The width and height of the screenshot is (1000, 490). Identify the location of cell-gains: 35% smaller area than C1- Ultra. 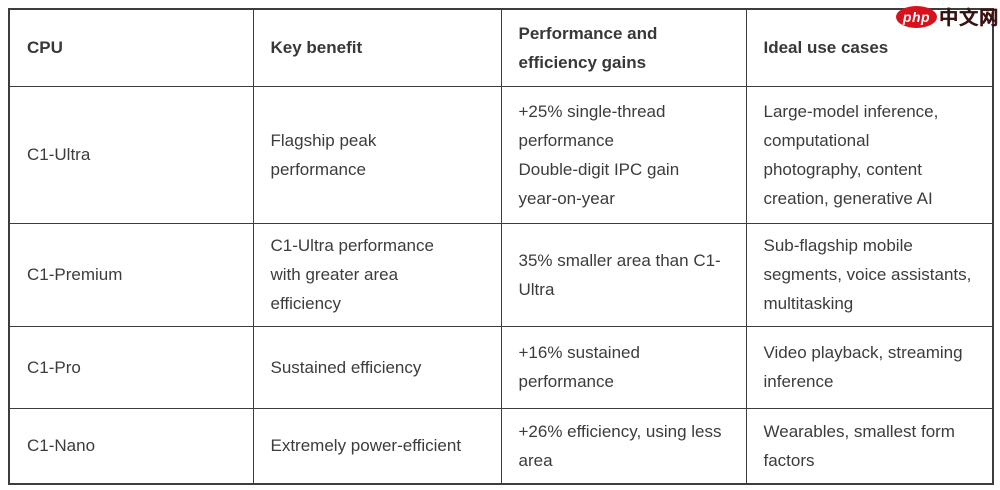
(623, 274).